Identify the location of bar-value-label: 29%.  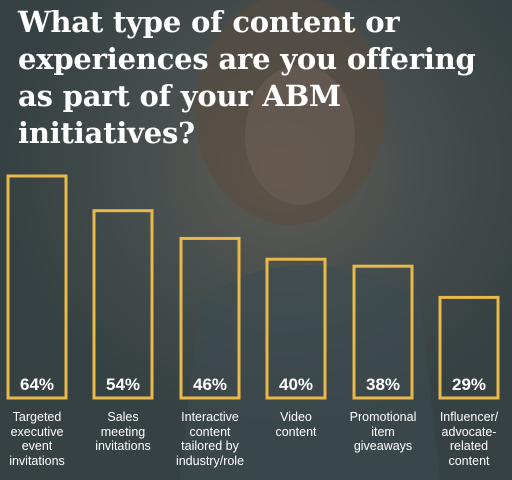
(469, 384).